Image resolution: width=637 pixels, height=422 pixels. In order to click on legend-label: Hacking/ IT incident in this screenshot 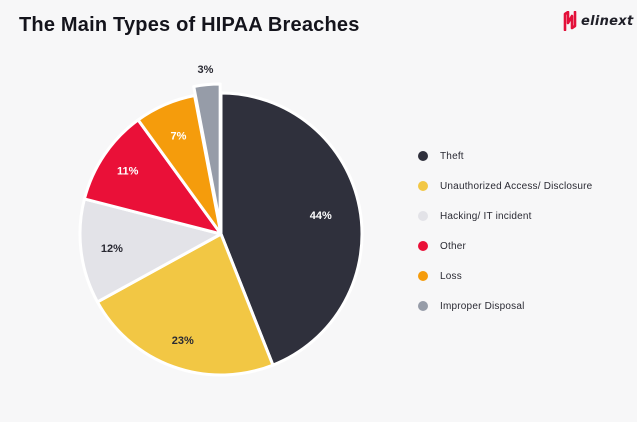, I will do `click(486, 216)`.